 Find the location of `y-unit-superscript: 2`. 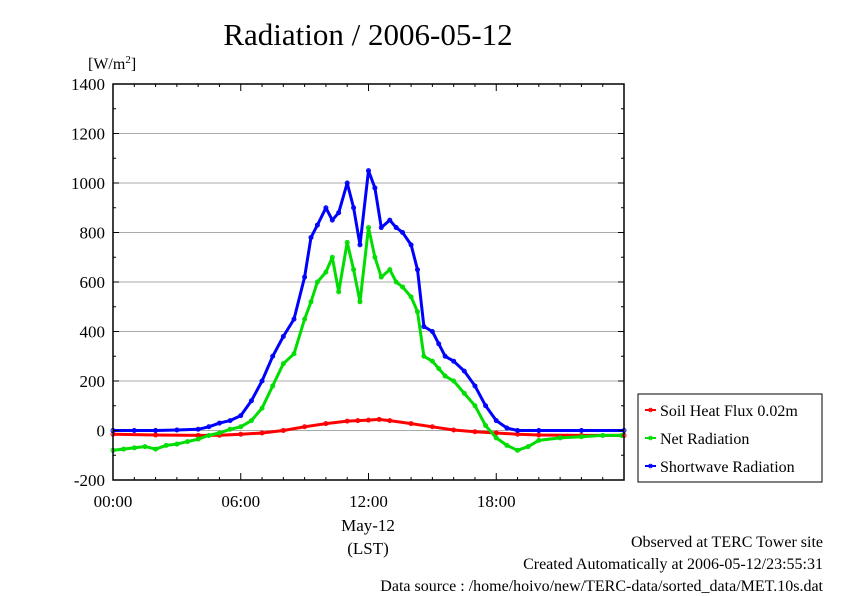

y-unit-superscript: 2 is located at coordinates (128, 60).